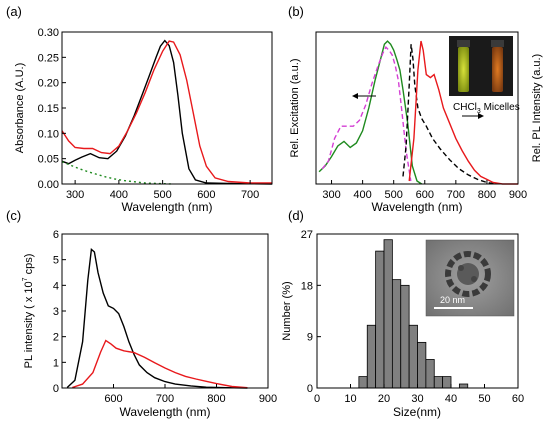 Image resolution: width=550 pixels, height=429 pixels. What do you see at coordinates (48, 185) in the screenshot?
I see `panel-a-ytick-label: 0.00` at bounding box center [48, 185].